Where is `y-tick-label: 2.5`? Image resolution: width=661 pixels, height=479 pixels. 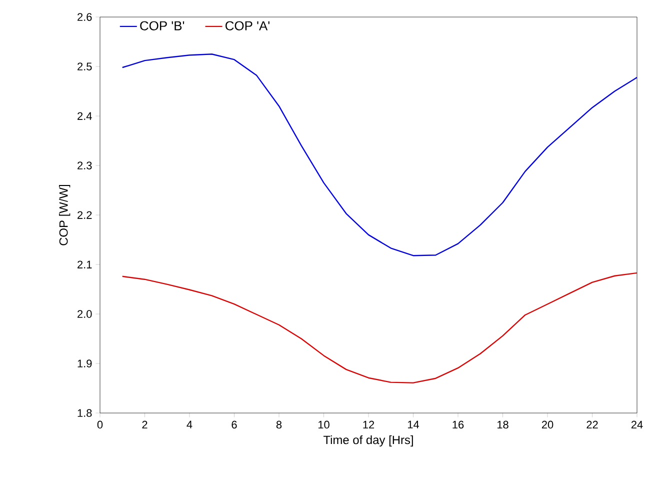
y-tick-label: 2.5 is located at coordinates (85, 66).